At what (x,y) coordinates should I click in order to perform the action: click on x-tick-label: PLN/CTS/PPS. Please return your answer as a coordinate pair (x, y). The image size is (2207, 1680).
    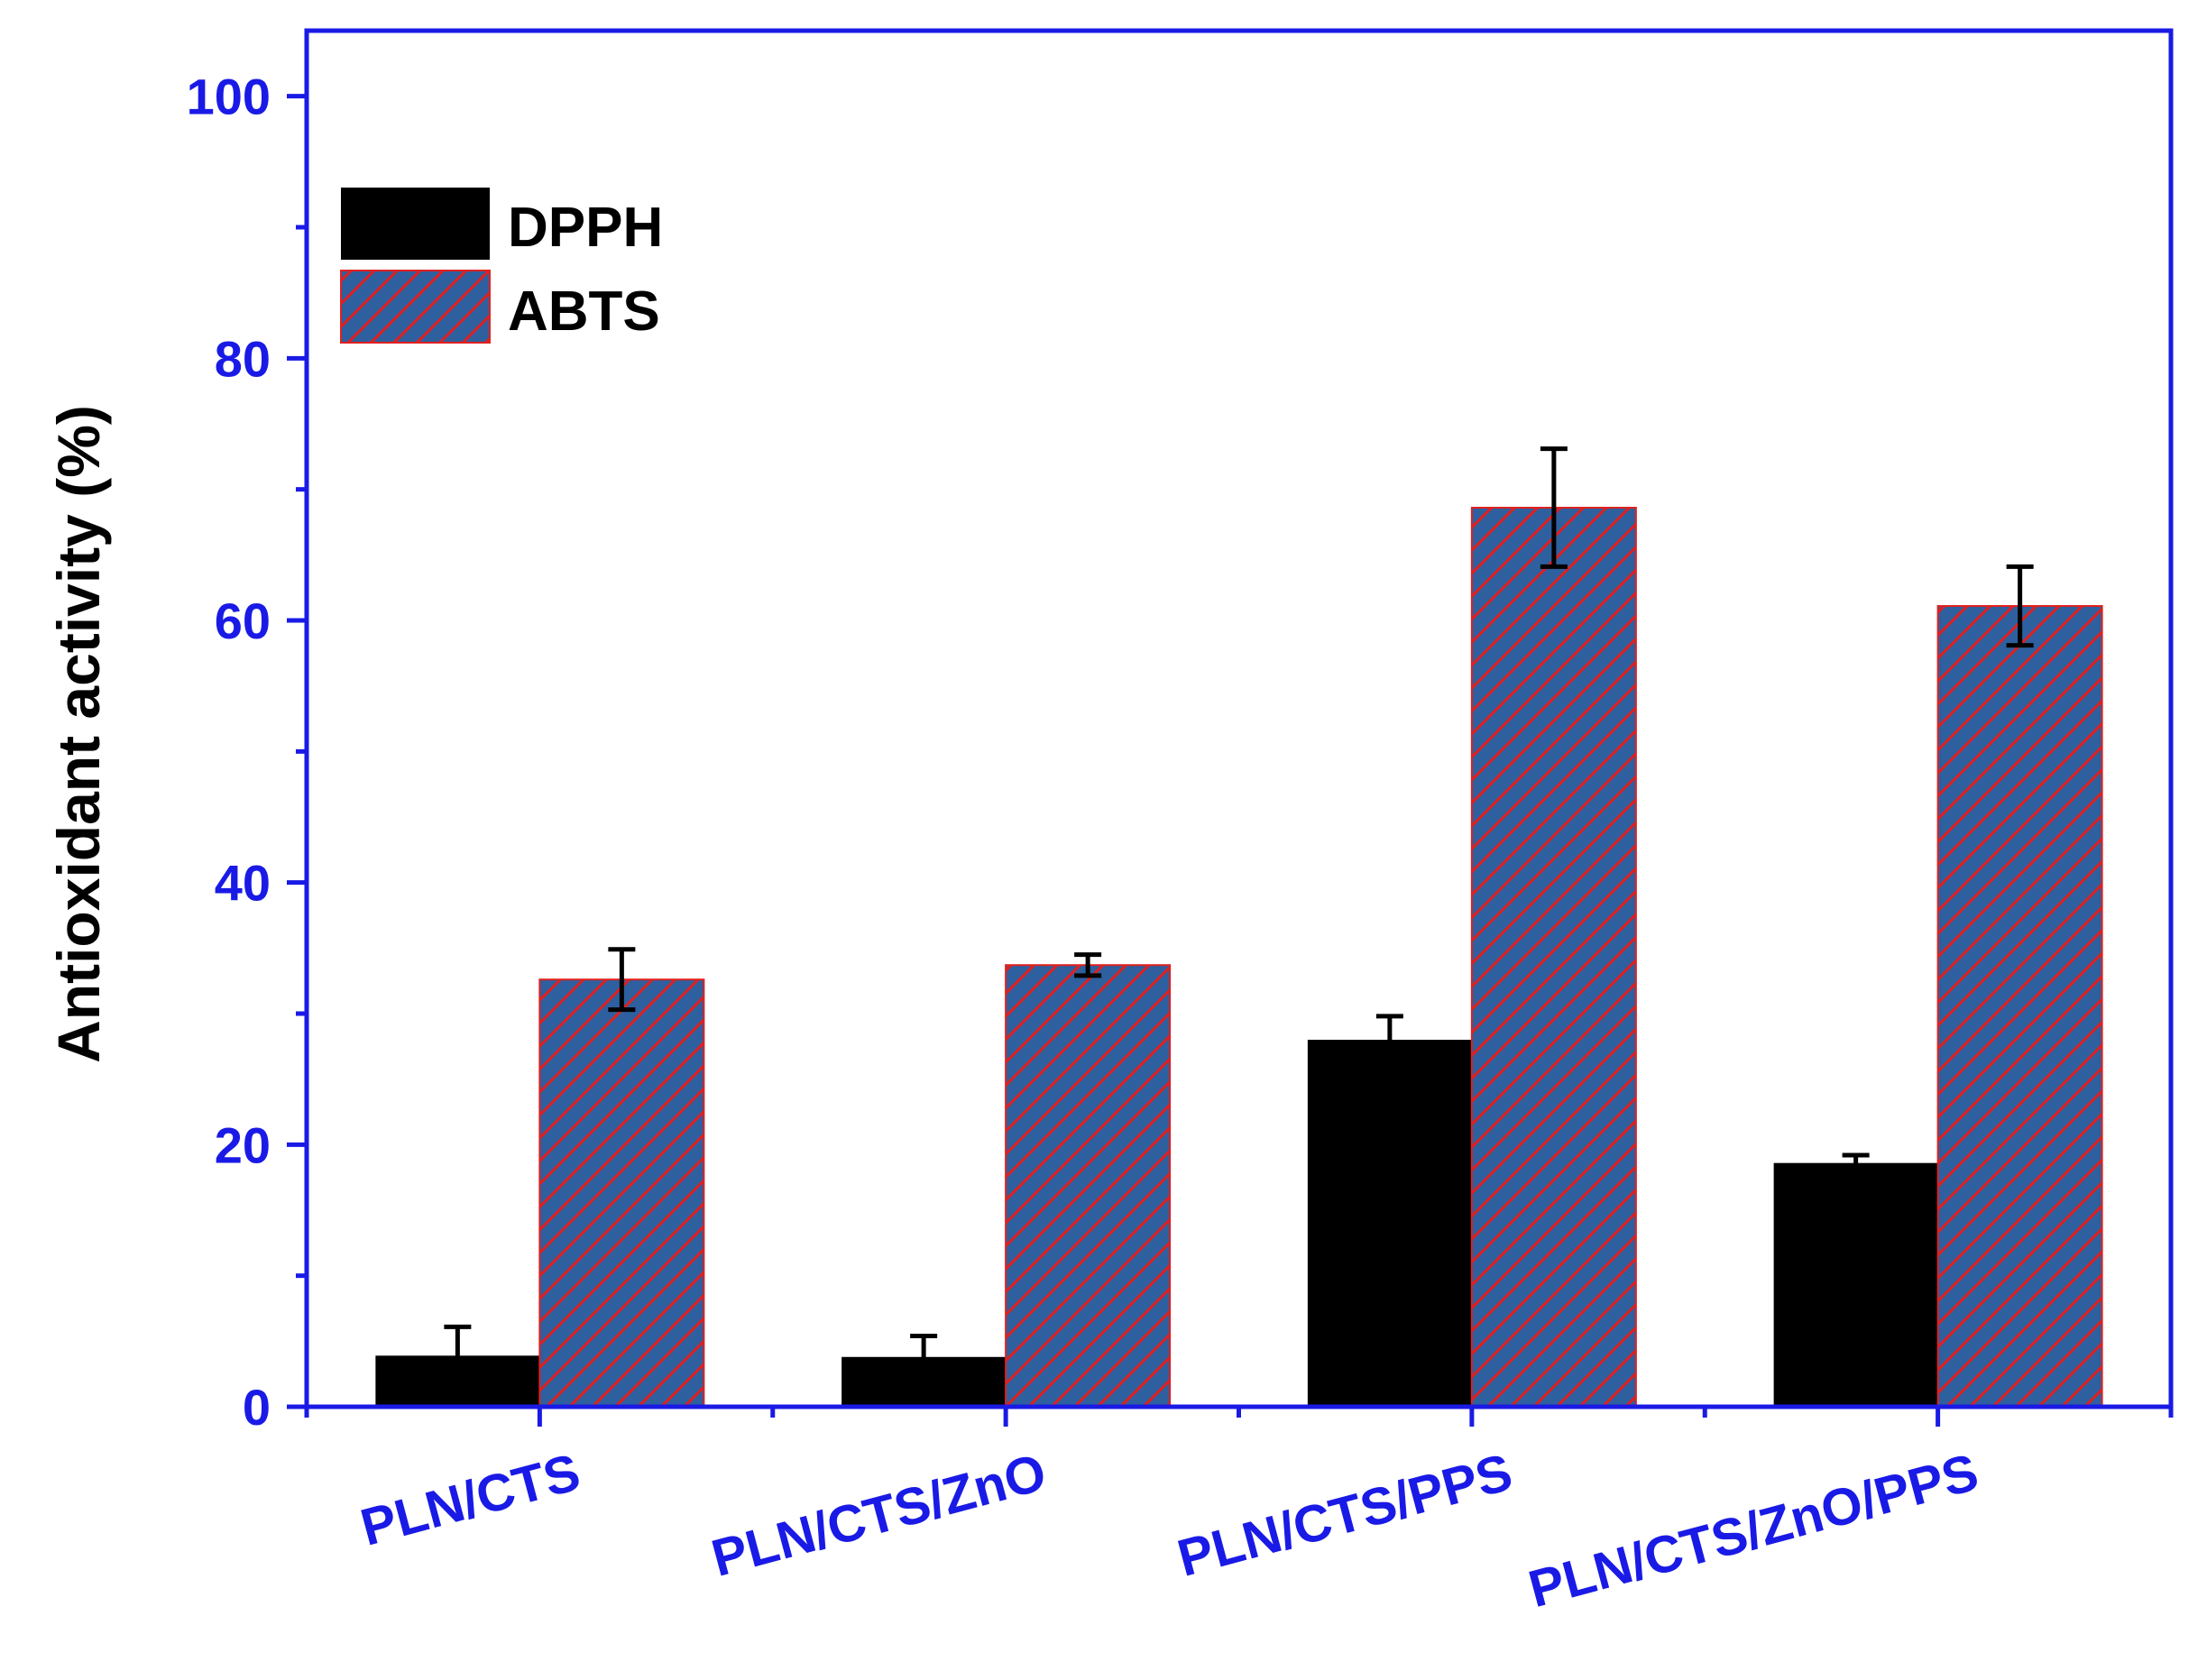
    Looking at the image, I should click on (1345, 1516).